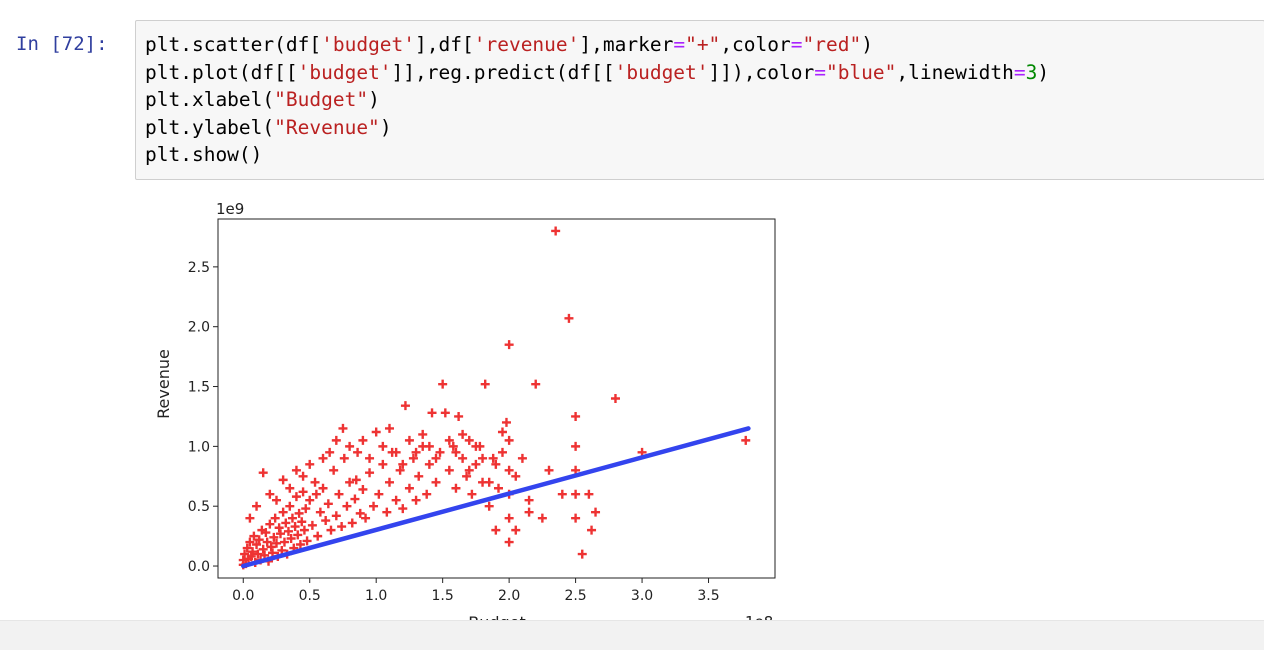 This screenshot has height=650, width=1264. What do you see at coordinates (443, 596) in the screenshot?
I see `x-tick-label: 1.5` at bounding box center [443, 596].